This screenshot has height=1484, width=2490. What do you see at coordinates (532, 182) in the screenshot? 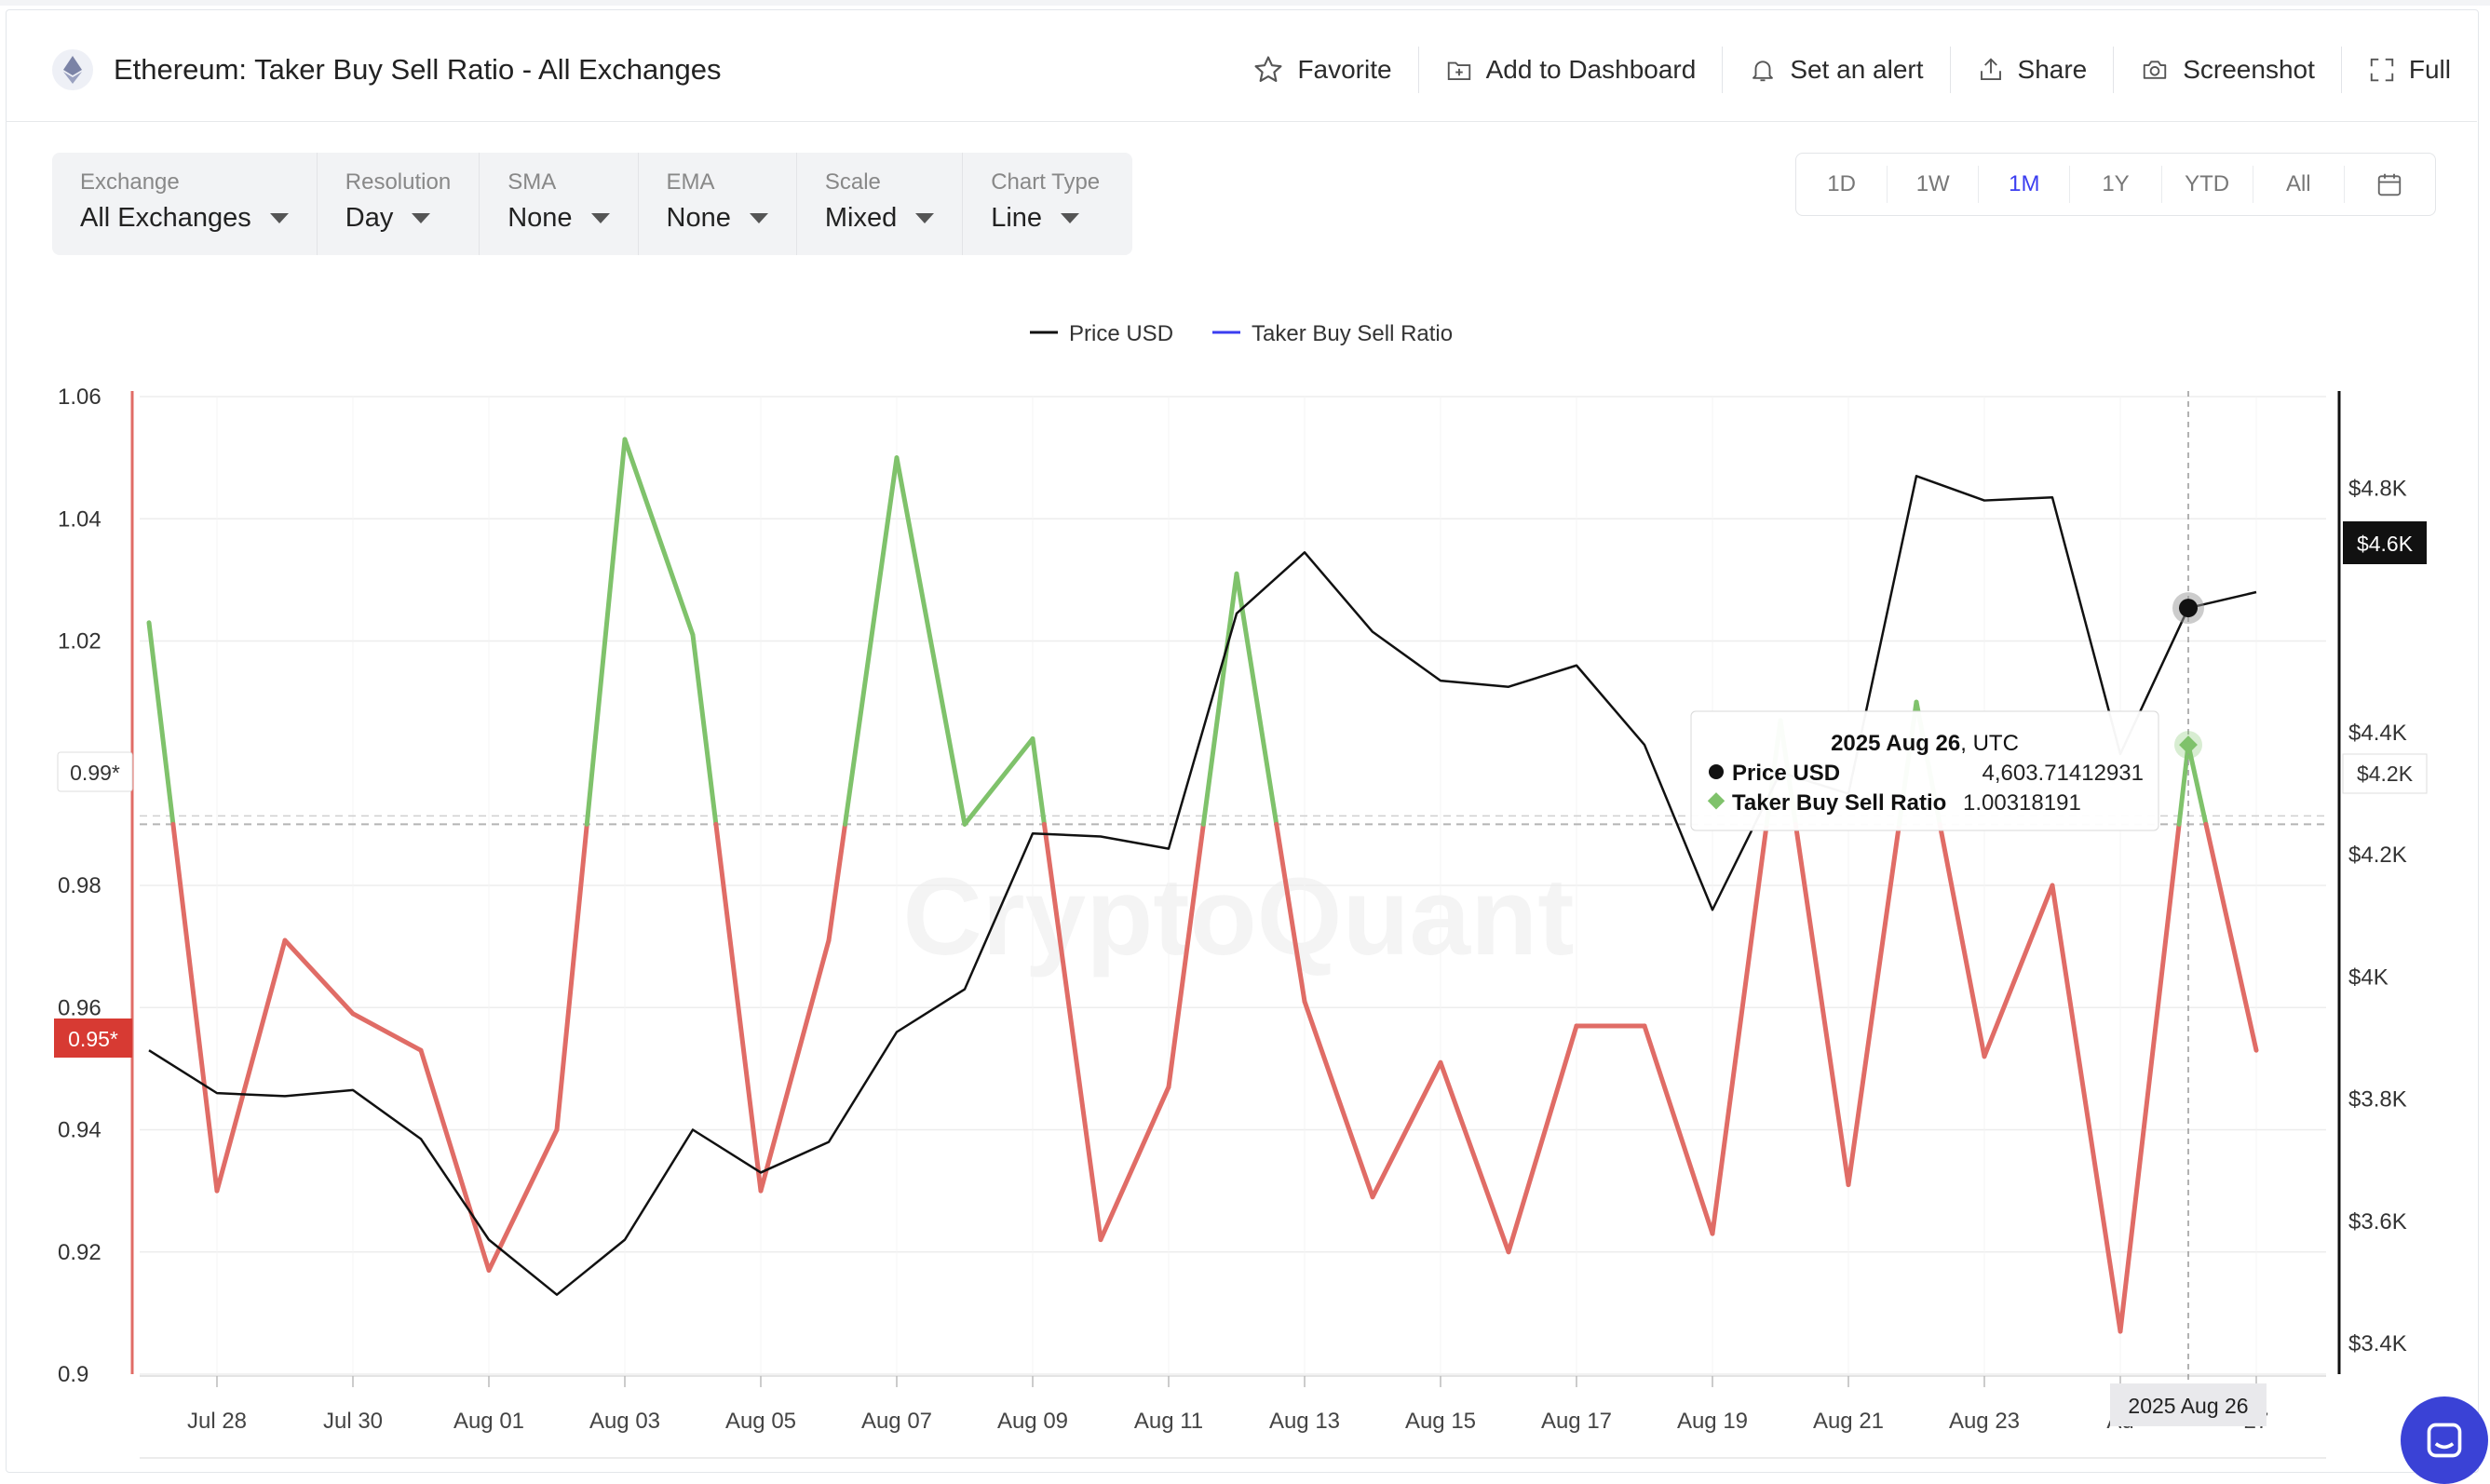
I see `sma-select-label: SMA` at bounding box center [532, 182].